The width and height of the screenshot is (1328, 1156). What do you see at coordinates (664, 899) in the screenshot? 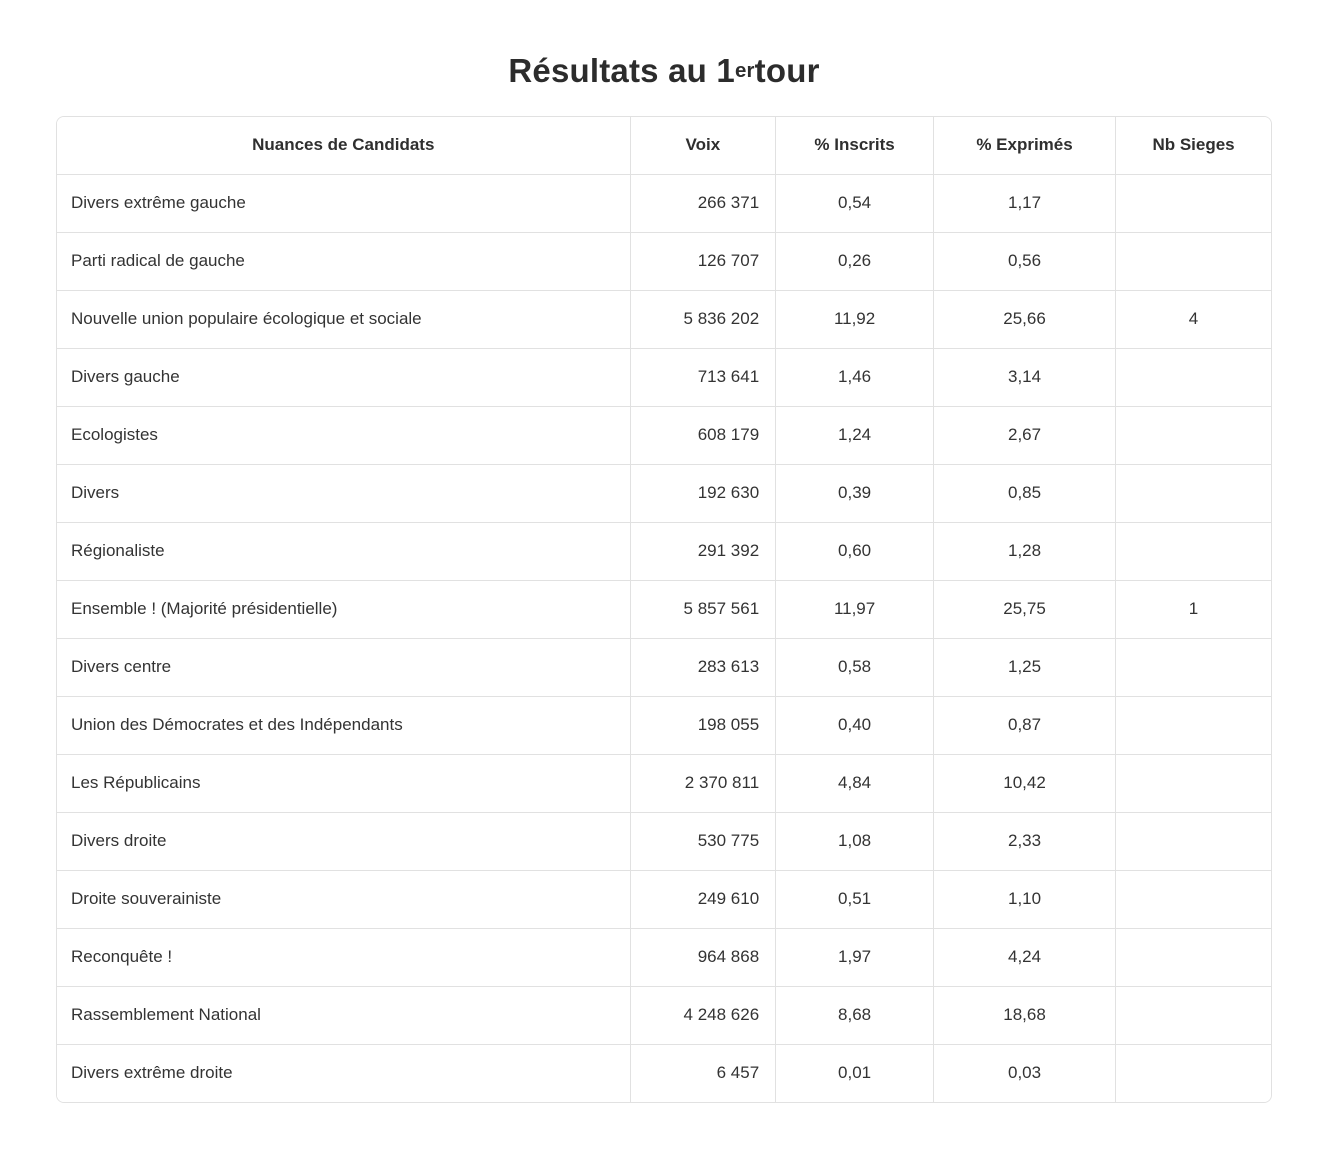
I see `table-row: Droite souverainiste 249 610 0,51 1,10` at bounding box center [664, 899].